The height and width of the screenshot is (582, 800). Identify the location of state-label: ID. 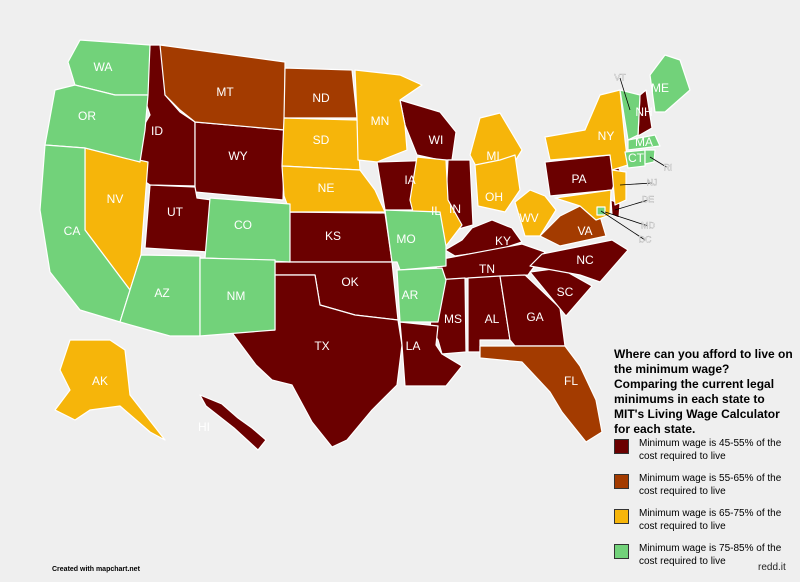
(157, 131).